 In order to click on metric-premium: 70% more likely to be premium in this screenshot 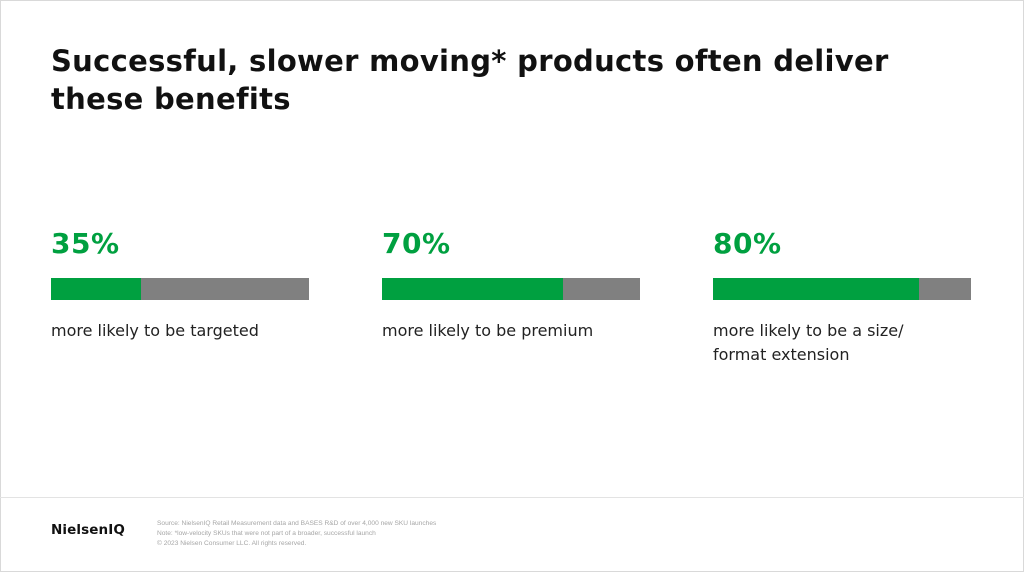, I will do `click(512, 284)`.